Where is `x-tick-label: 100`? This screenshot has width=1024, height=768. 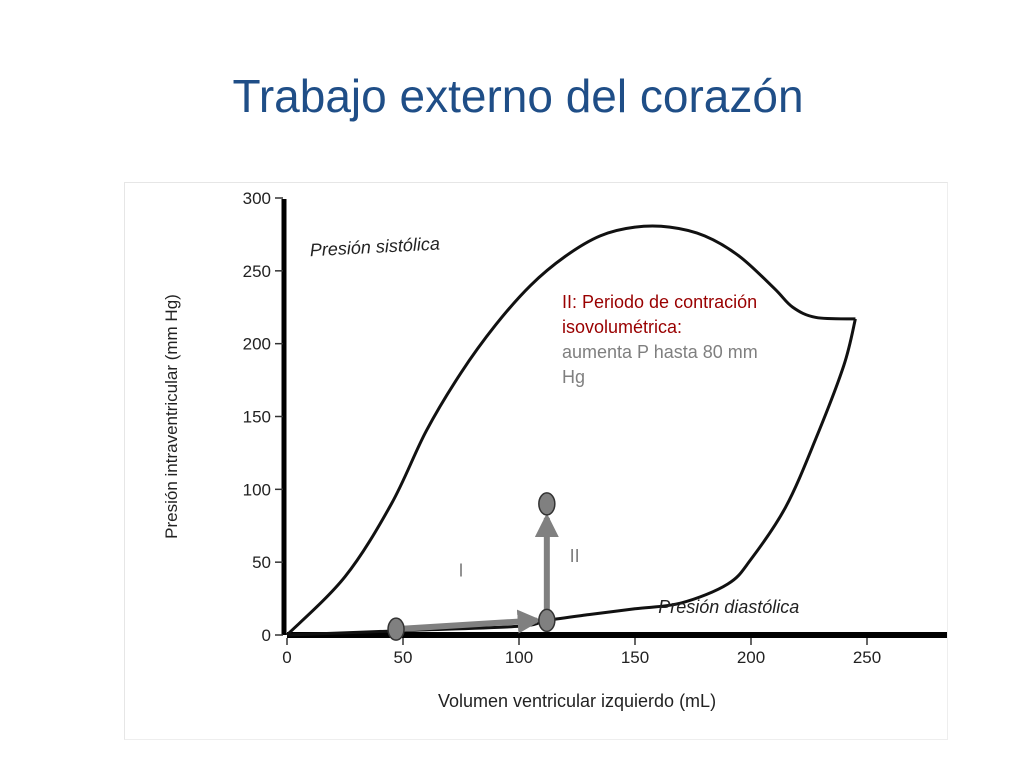 x-tick-label: 100 is located at coordinates (519, 657).